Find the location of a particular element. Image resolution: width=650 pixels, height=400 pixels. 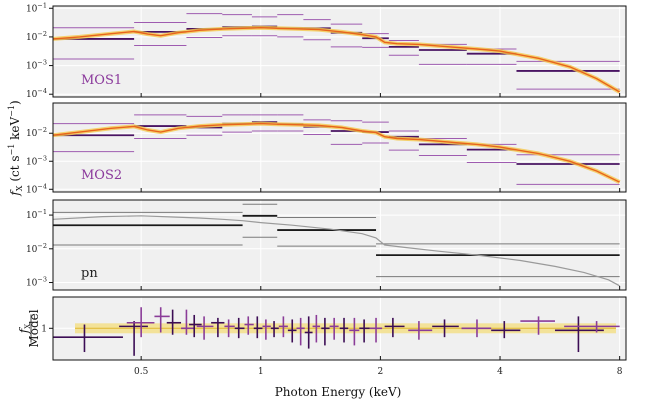

panel-label-MOS2: MOS2 is located at coordinates (101, 175).